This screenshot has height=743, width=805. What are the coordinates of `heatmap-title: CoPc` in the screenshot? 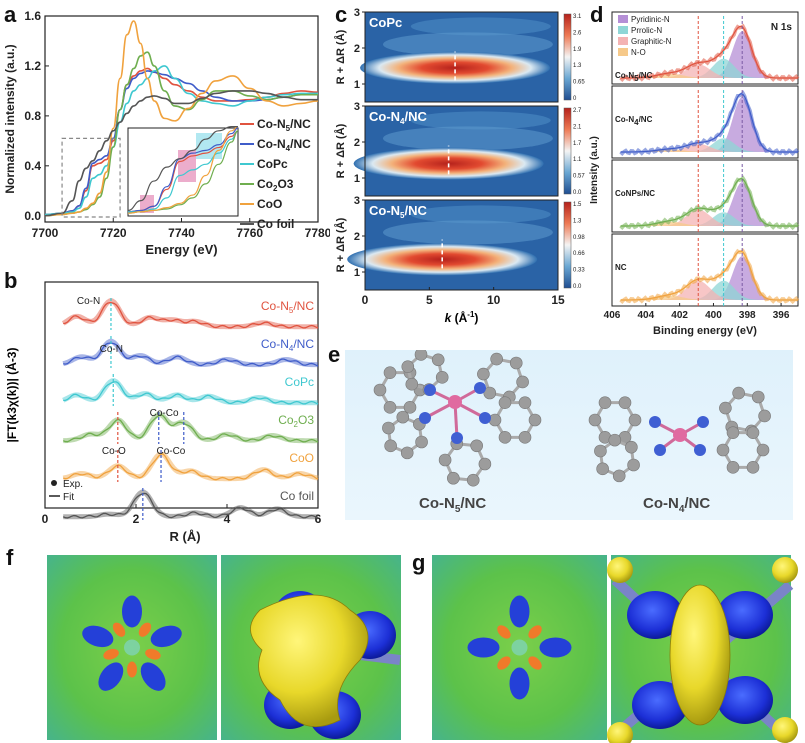 It's located at (385, 22).